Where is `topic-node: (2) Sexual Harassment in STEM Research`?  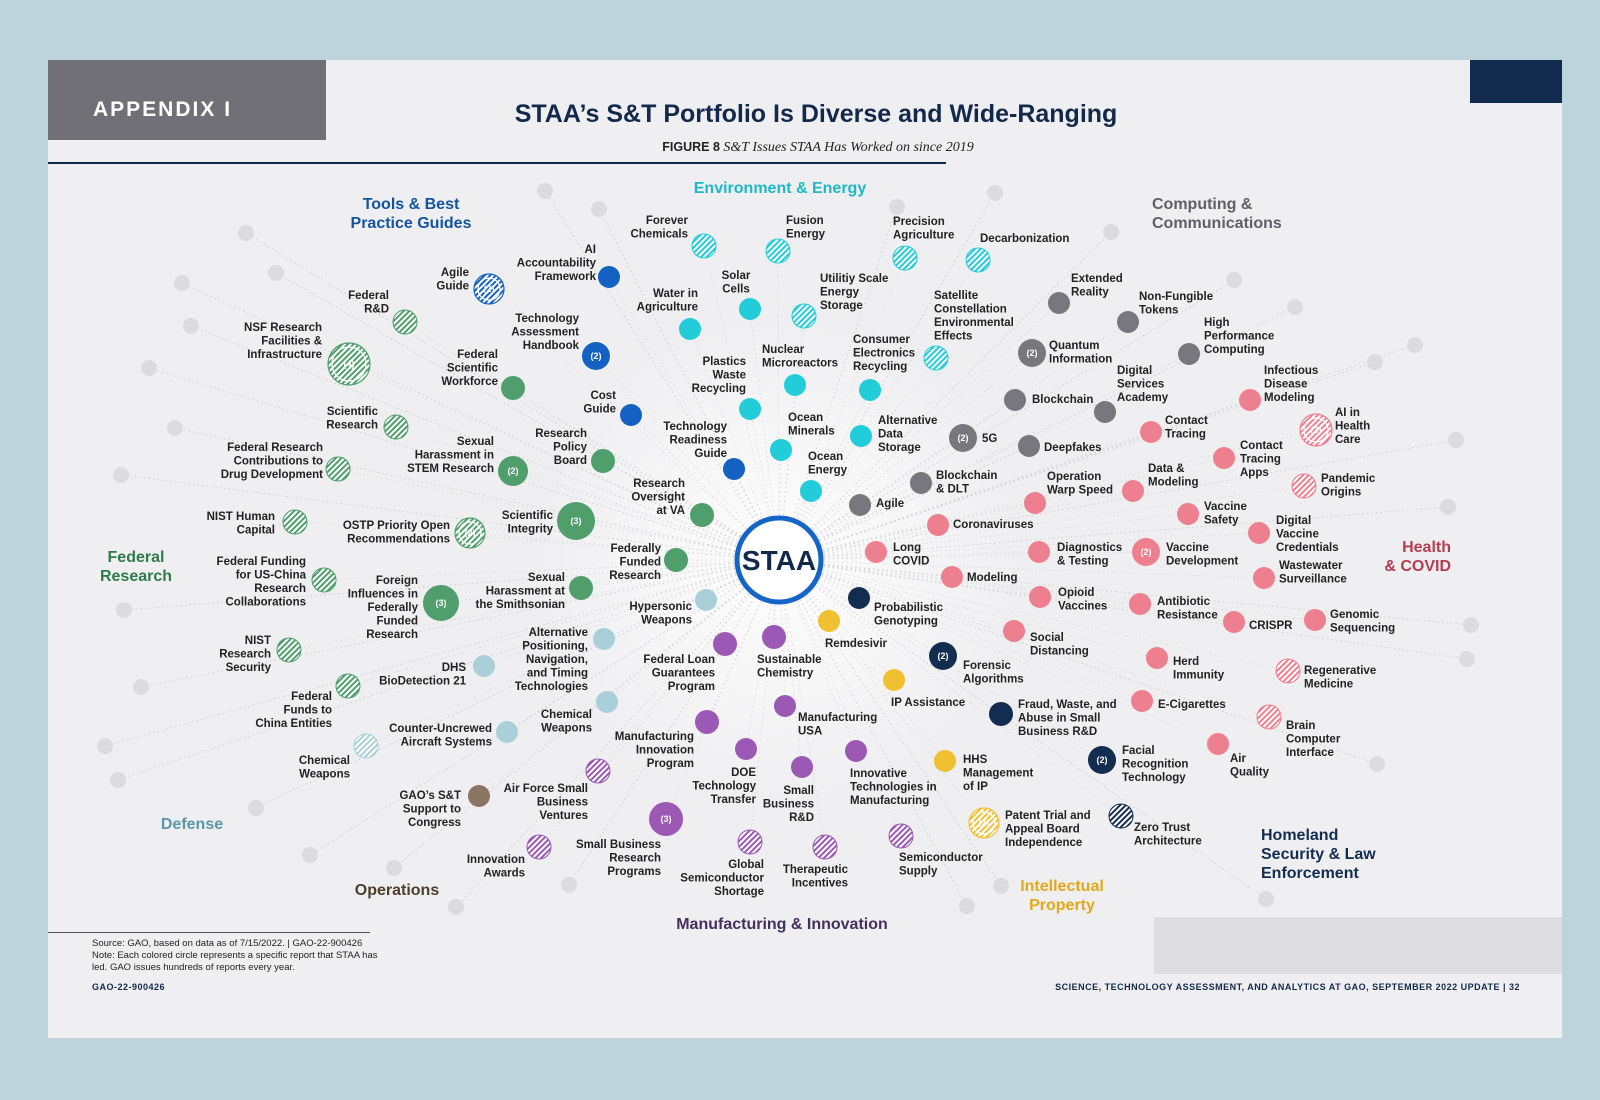 topic-node: (2) Sexual Harassment in STEM Research is located at coordinates (467, 461).